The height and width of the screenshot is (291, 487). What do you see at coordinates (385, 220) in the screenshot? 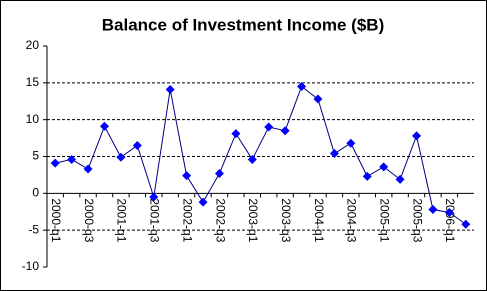
I see `x-tick-label: 2005-q1` at bounding box center [385, 220].